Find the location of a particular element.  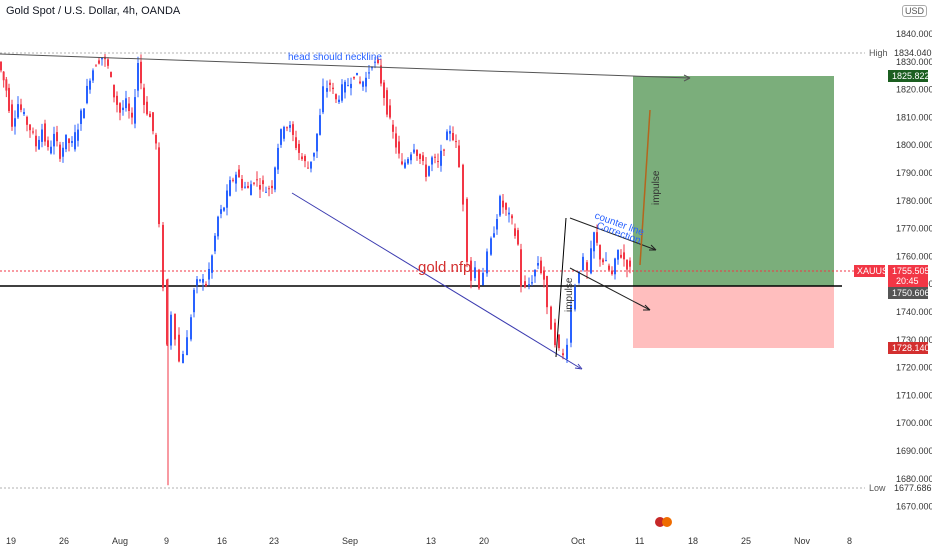

take-profit-tag is located at coordinates (908, 76).